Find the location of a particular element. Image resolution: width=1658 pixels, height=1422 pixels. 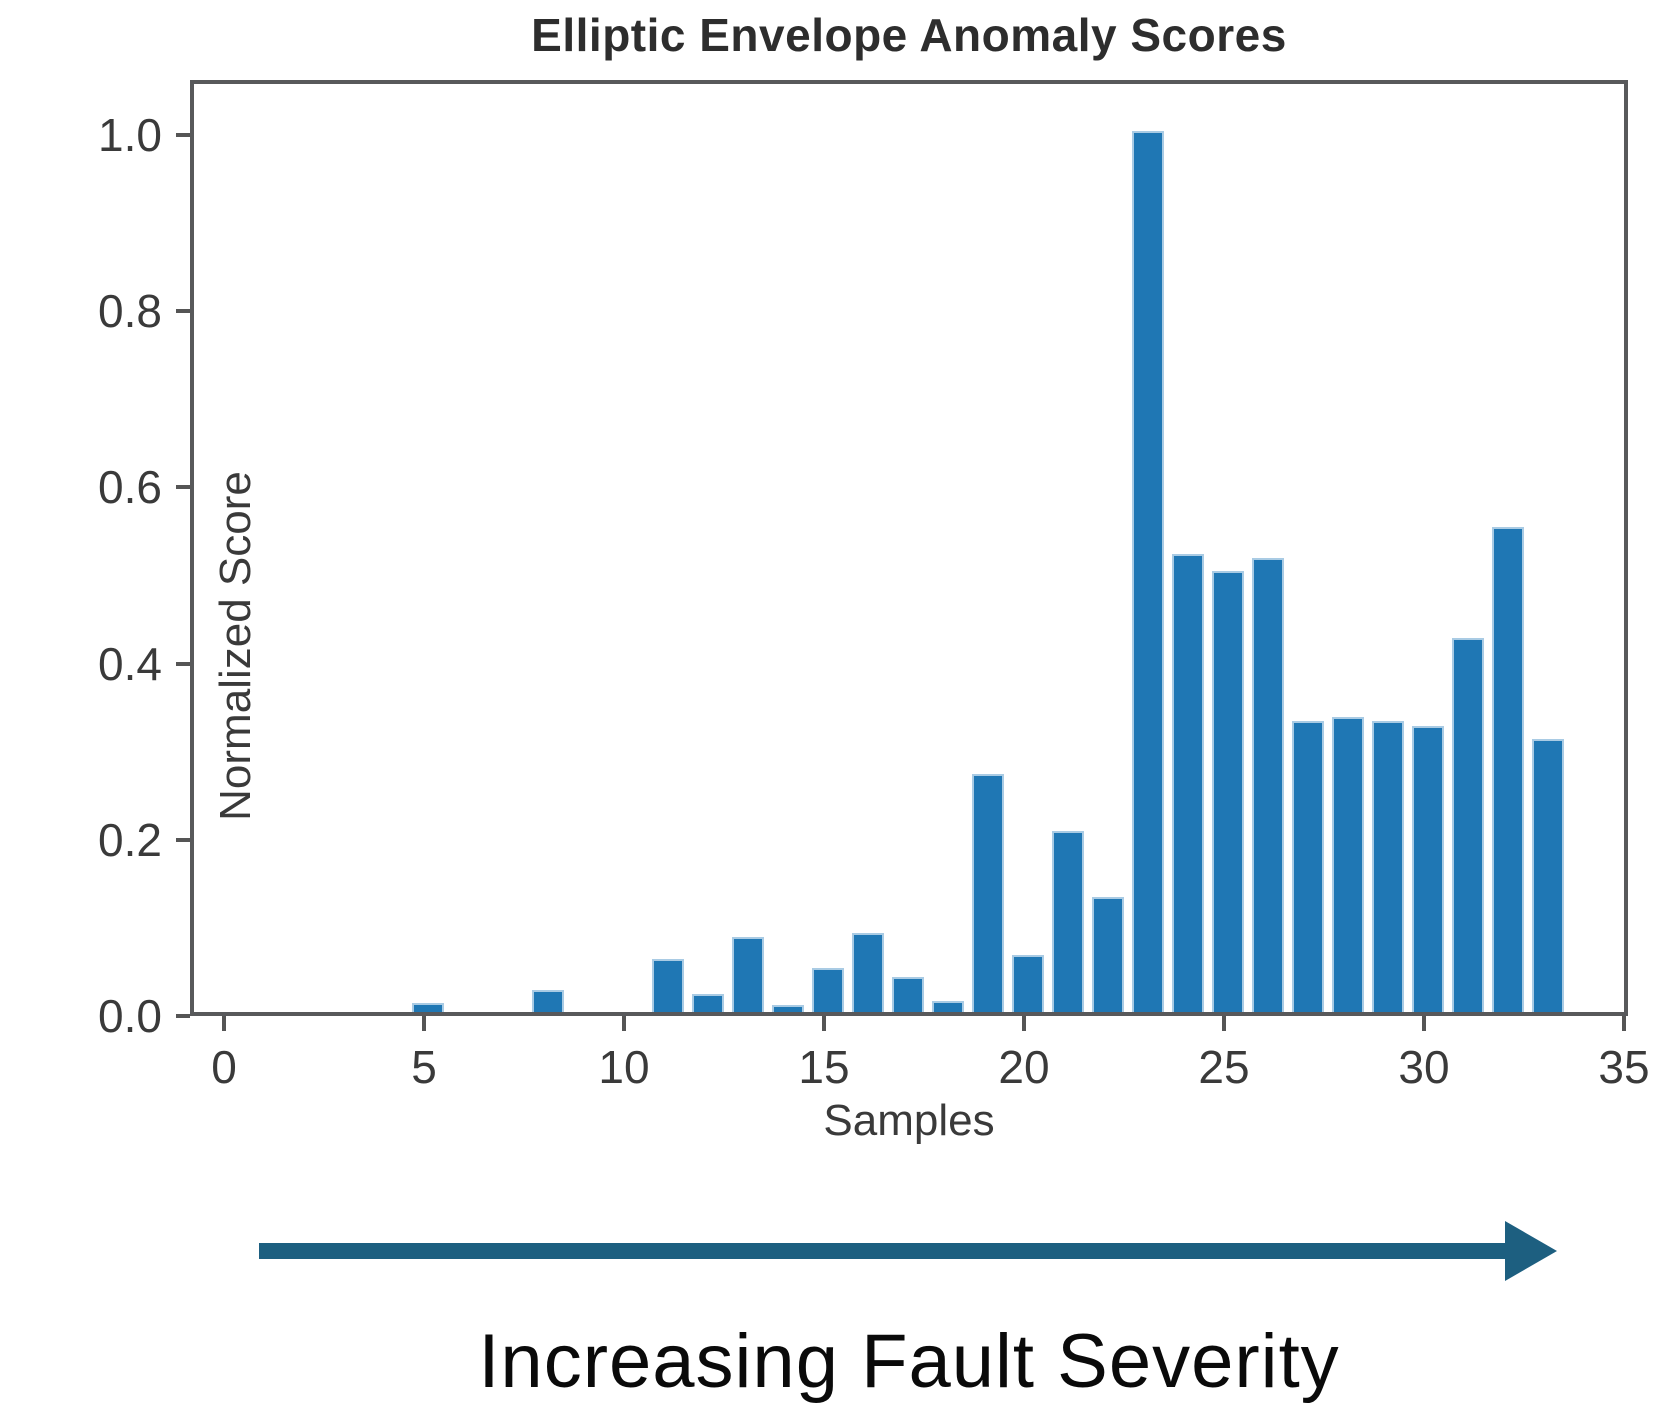

x-axis-label: Samples is located at coordinates (909, 1120).